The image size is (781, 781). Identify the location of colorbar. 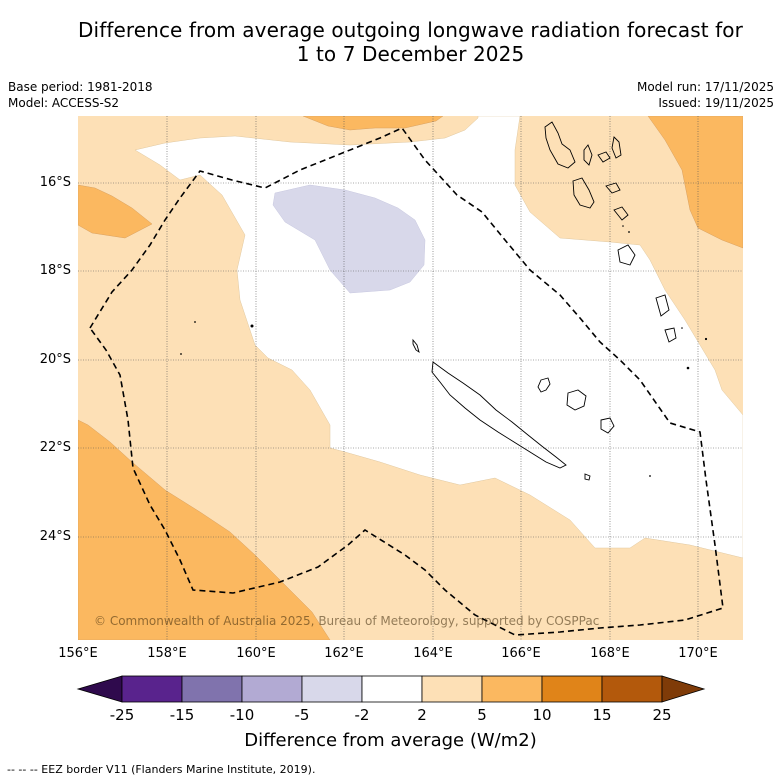
(391, 689).